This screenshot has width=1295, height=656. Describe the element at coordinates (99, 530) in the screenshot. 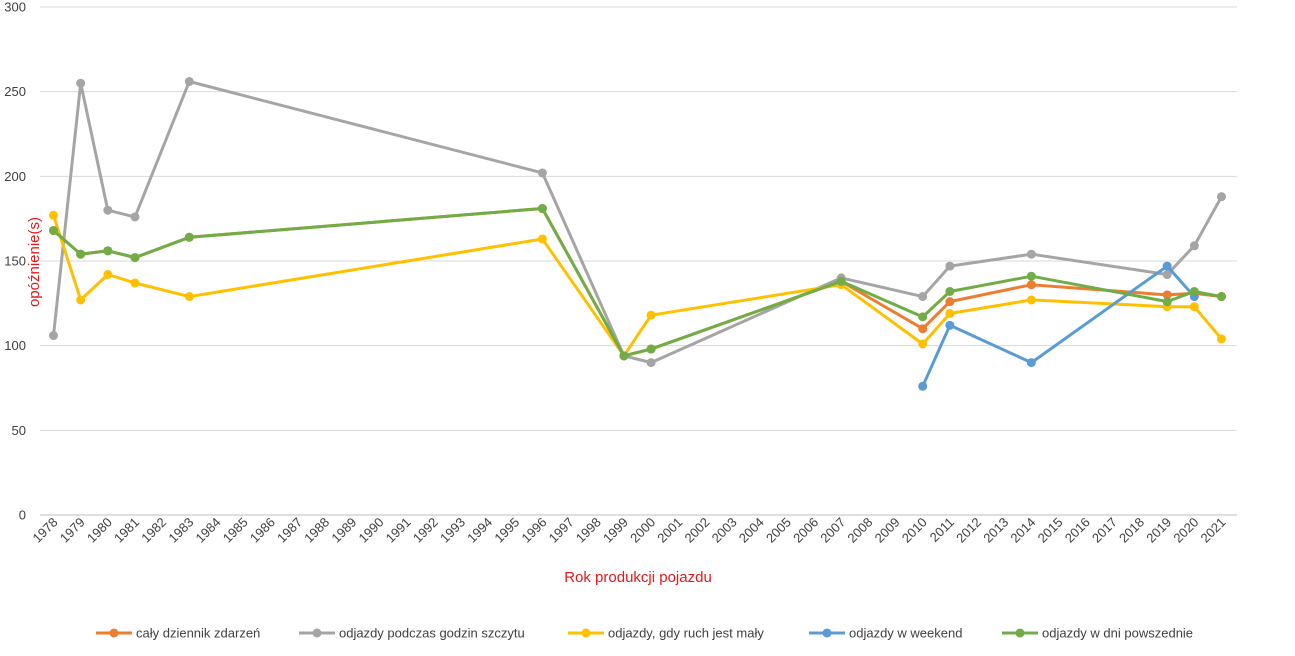

I see `x-tick-label: 1980` at that location.